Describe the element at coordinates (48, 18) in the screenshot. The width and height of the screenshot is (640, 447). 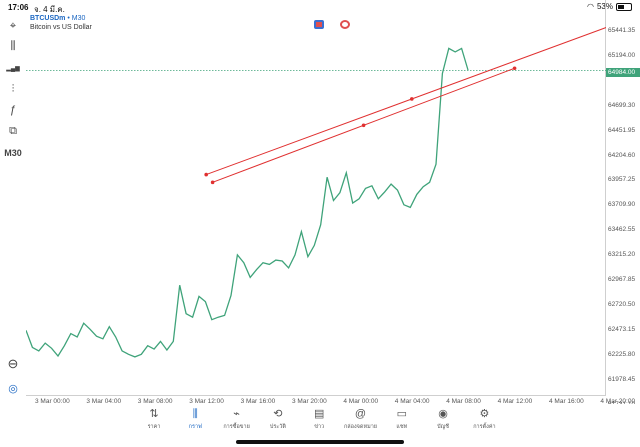
I see `symbol-name: BTCUSDm` at that location.